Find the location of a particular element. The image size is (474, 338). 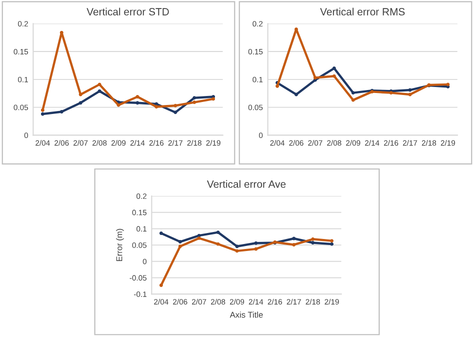

chart-title: Vertical error Ave is located at coordinates (246, 184).